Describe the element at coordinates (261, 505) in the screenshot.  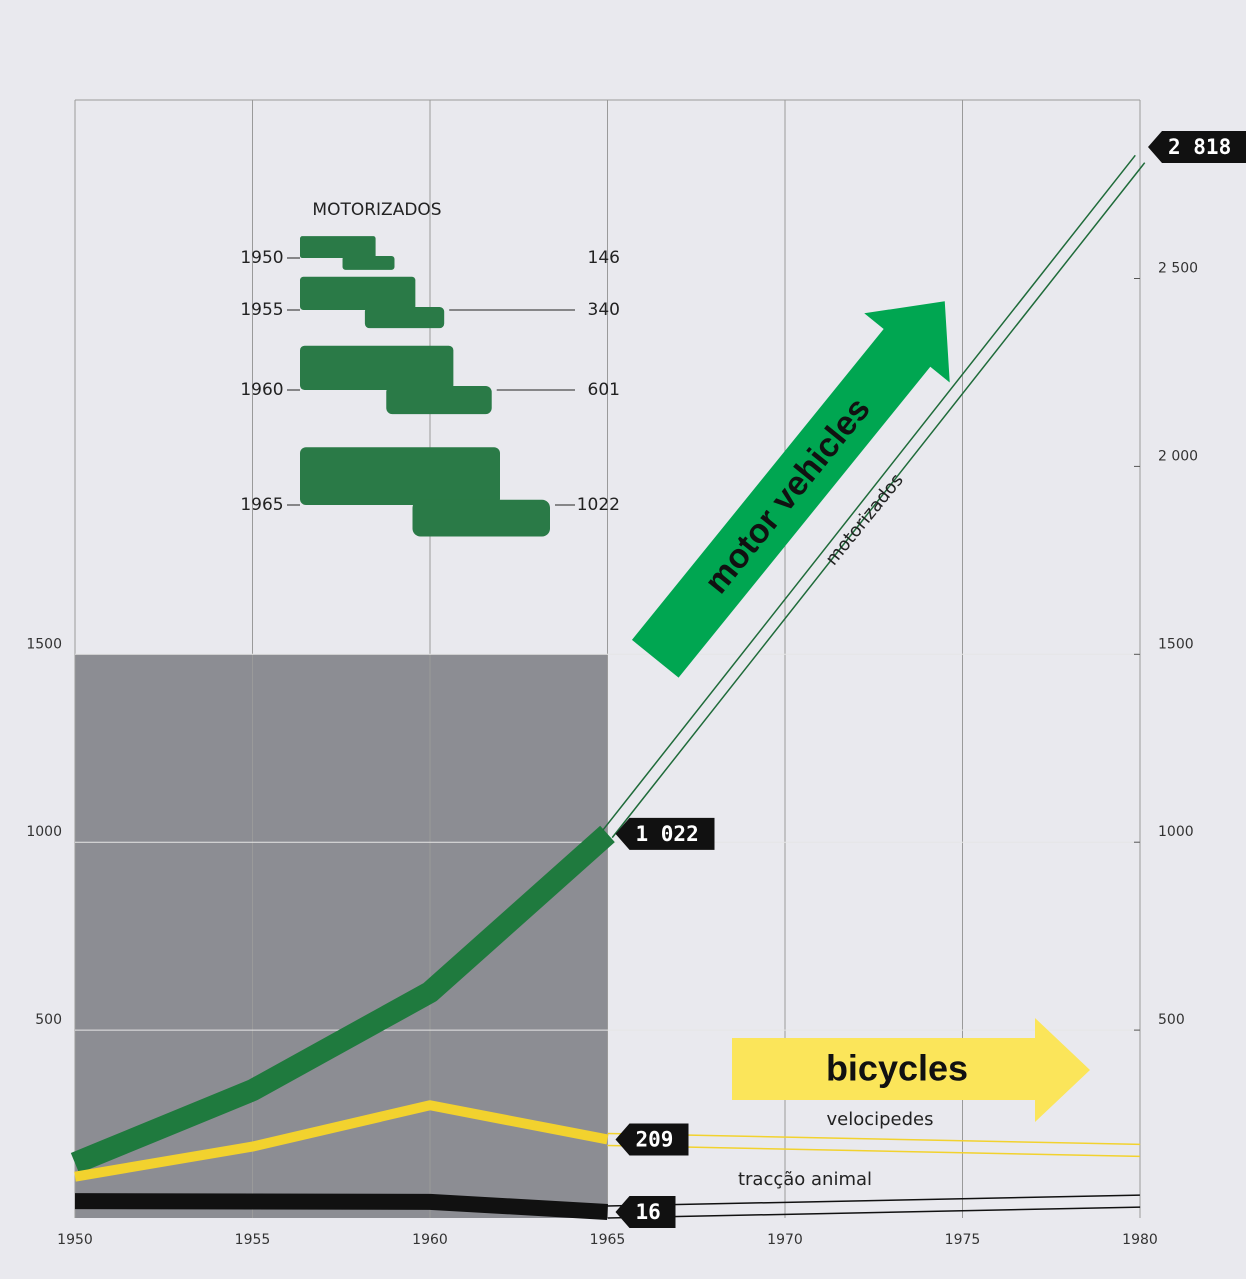
I see `inset-year: 1965` at that location.